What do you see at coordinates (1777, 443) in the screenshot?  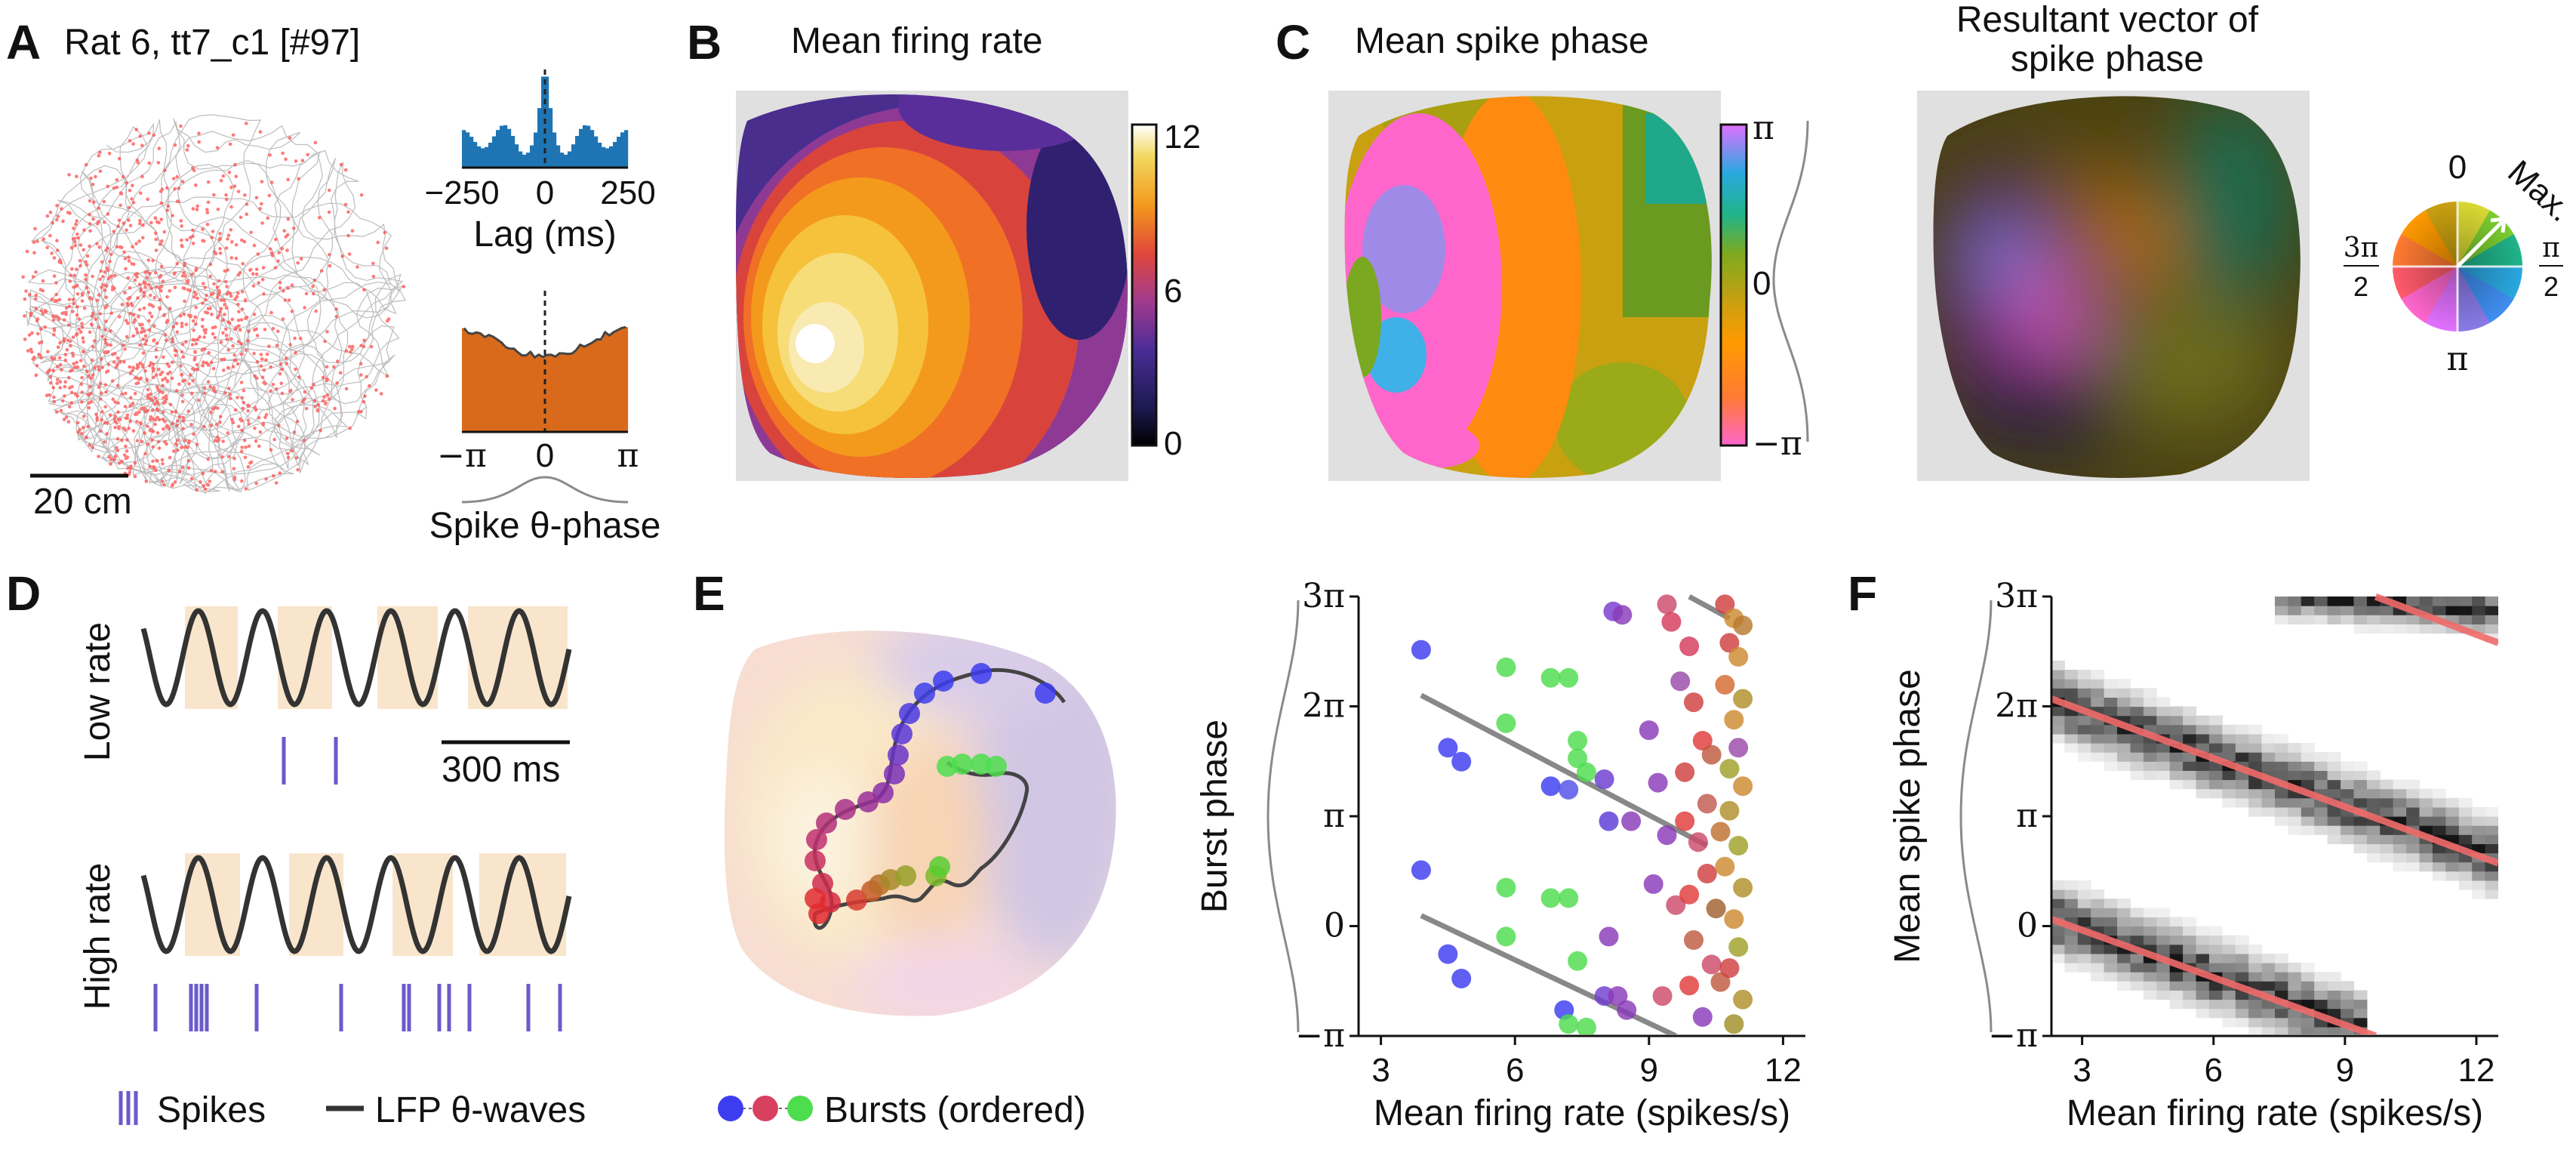 I see `phase-colorbar-tick-bottom: −π` at bounding box center [1777, 443].